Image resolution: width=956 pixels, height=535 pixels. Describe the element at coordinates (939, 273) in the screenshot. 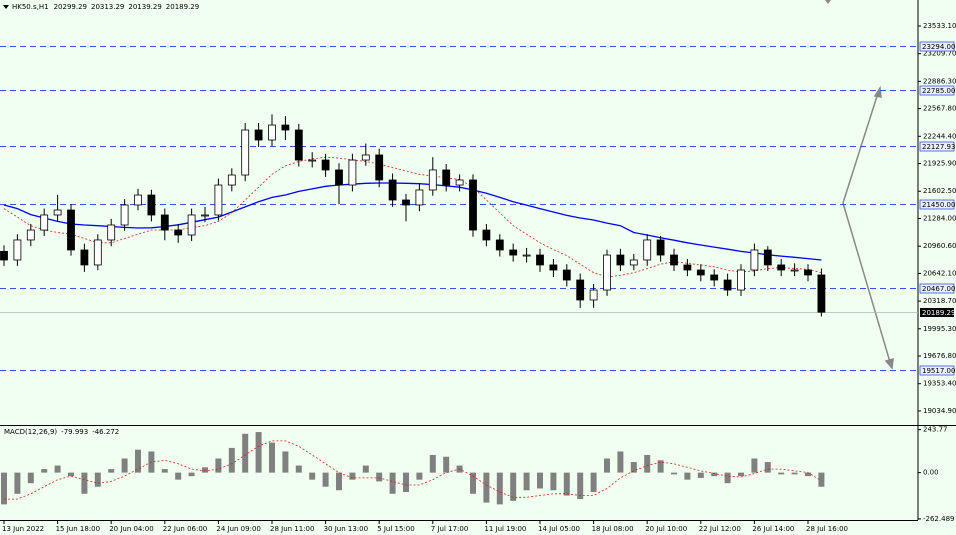

I see `y-tick-label: 20642.10` at that location.